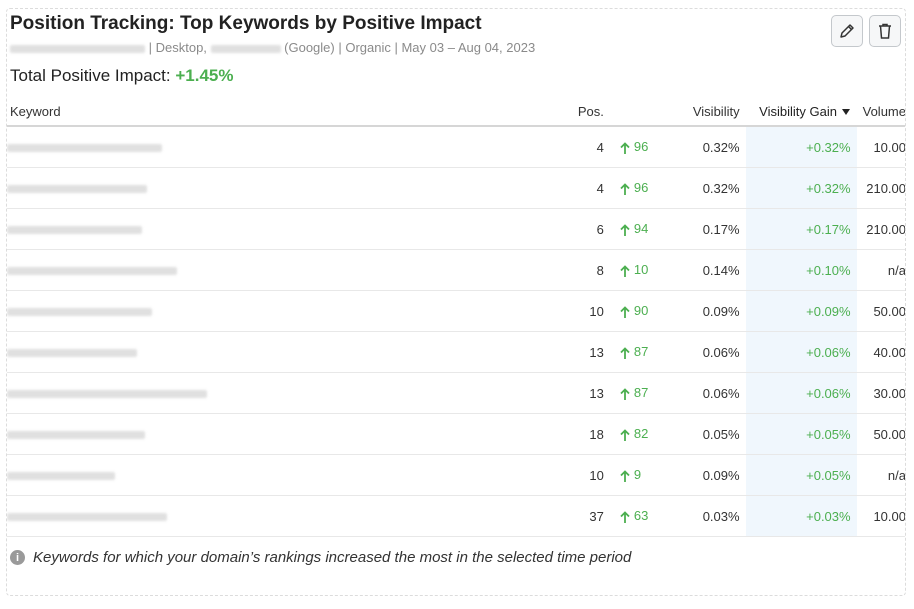 The height and width of the screenshot is (609, 914). I want to click on visibility-cell: 0.14%, so click(707, 270).